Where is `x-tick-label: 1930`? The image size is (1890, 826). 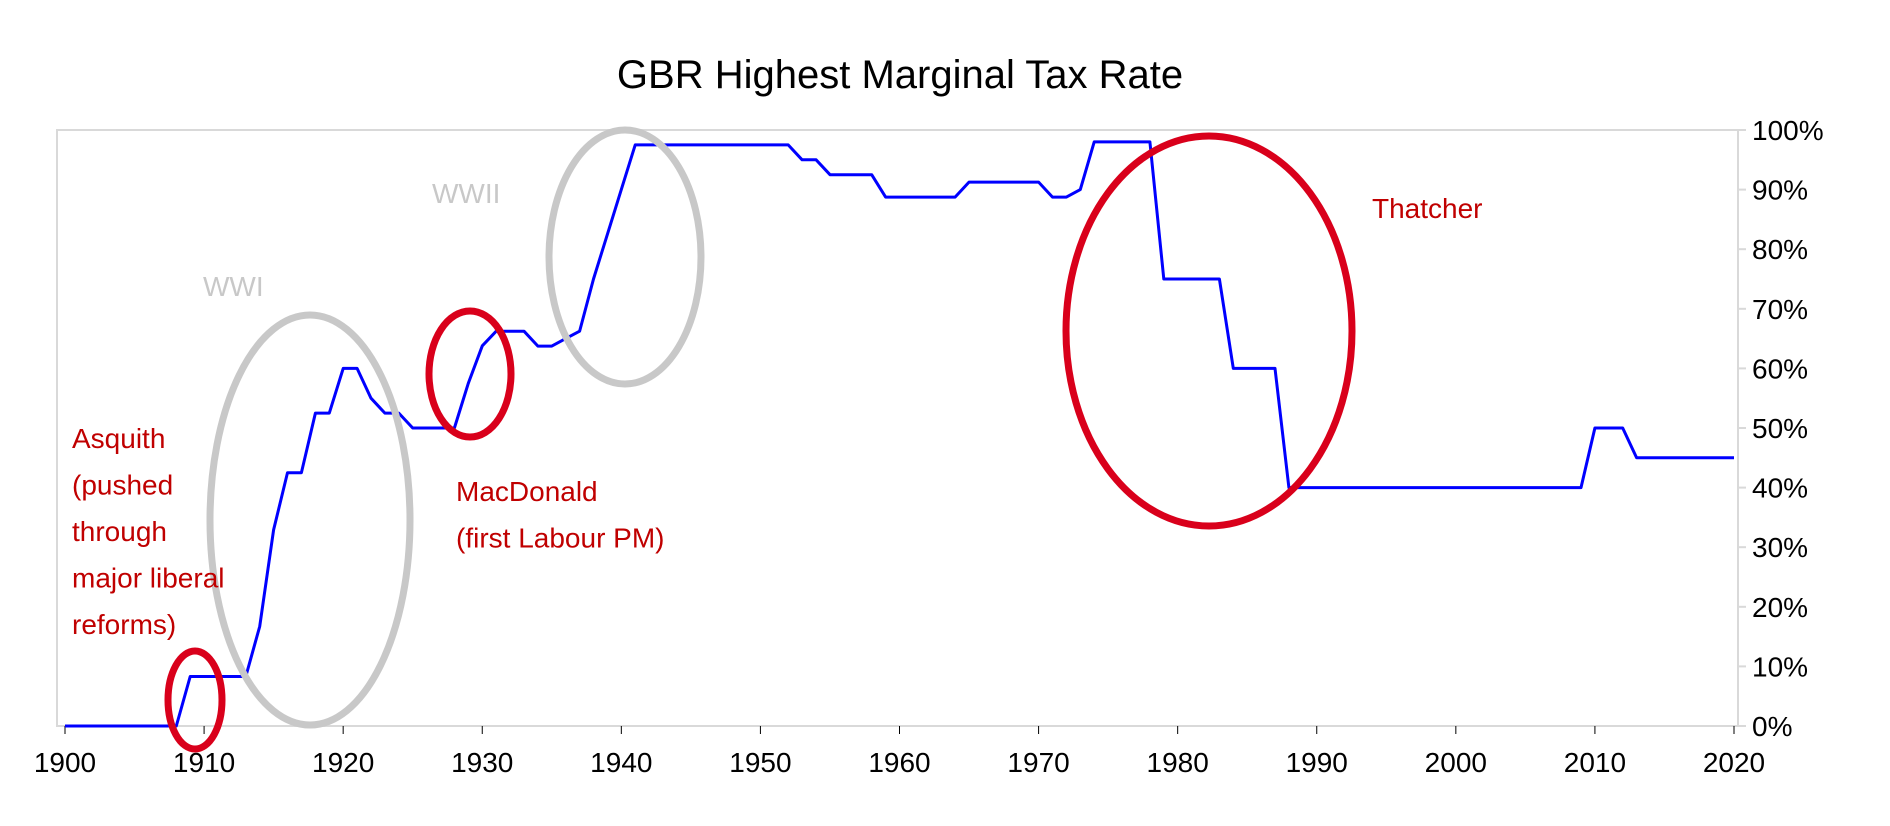
x-tick-label: 1930 is located at coordinates (482, 762).